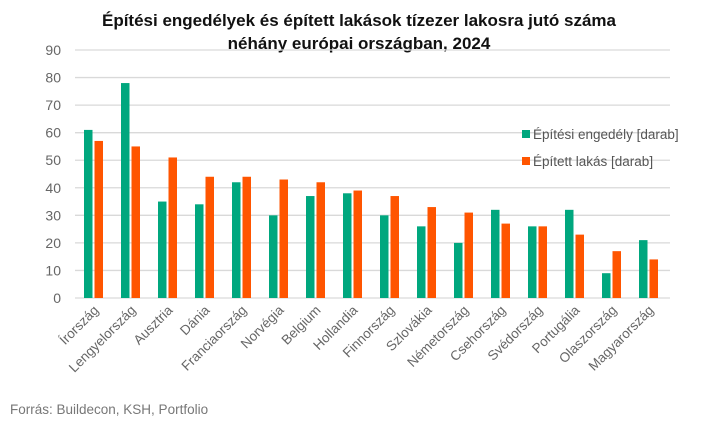  I want to click on y-tick-label: 50, so click(53, 160).